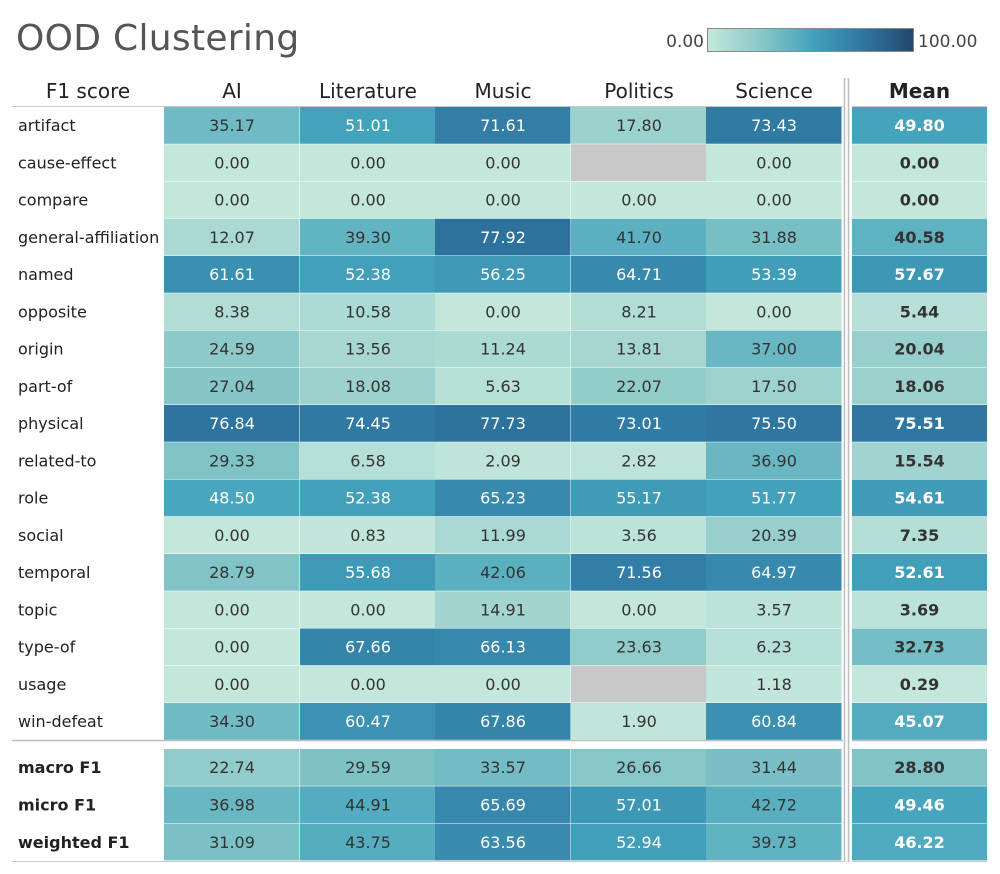  What do you see at coordinates (88, 91) in the screenshot?
I see `corner-header-label: F1 score` at bounding box center [88, 91].